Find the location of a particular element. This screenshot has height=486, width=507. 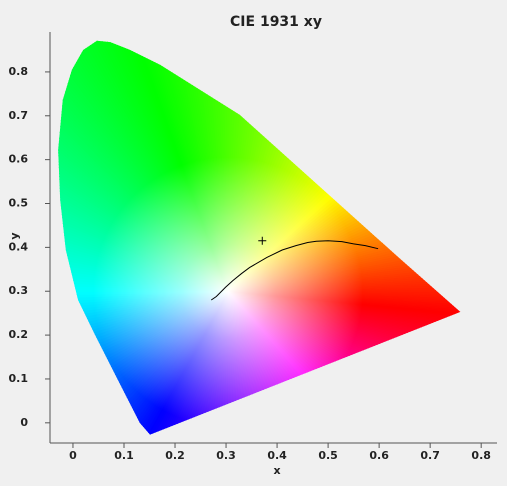

y-tick-label: 0.5 is located at coordinates (19, 203).